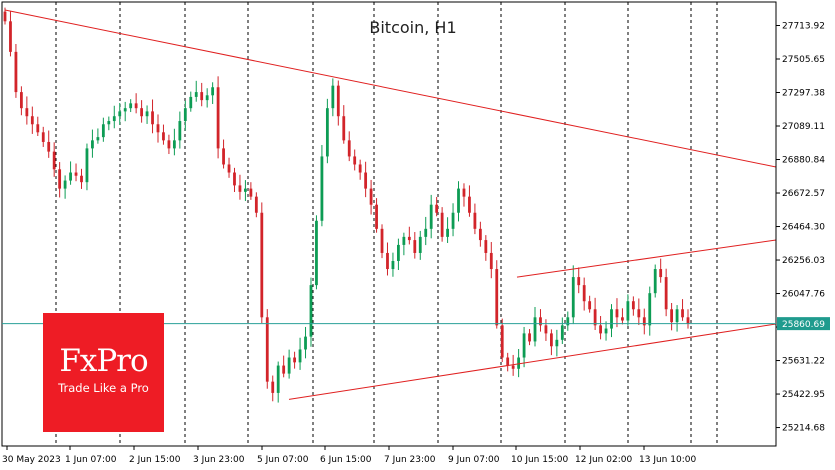  What do you see at coordinates (539, 460) in the screenshot?
I see `x-tick-label-8: 10 Jun 15:00` at bounding box center [539, 460].